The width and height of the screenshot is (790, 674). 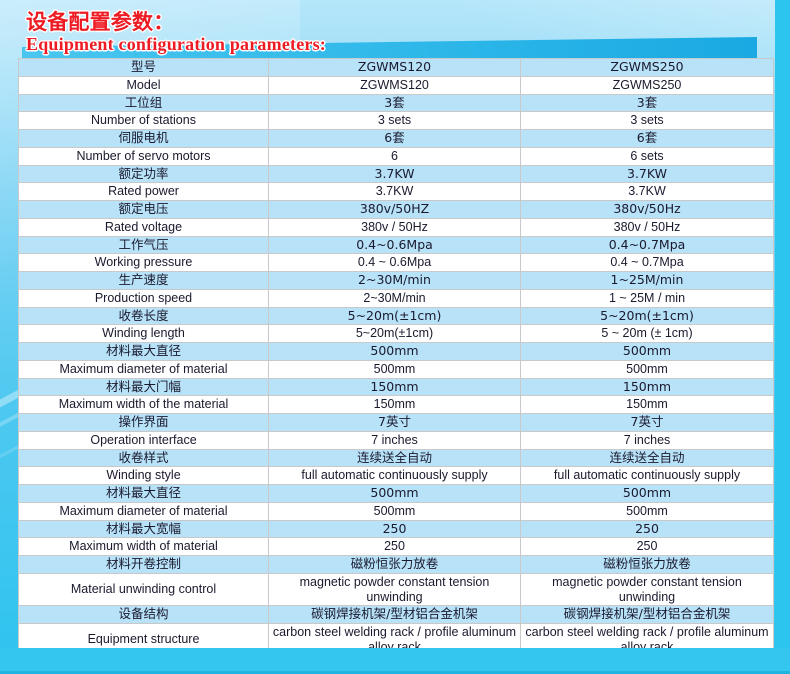 I want to click on table-row: Maximum width of material 250 250, so click(x=396, y=546).